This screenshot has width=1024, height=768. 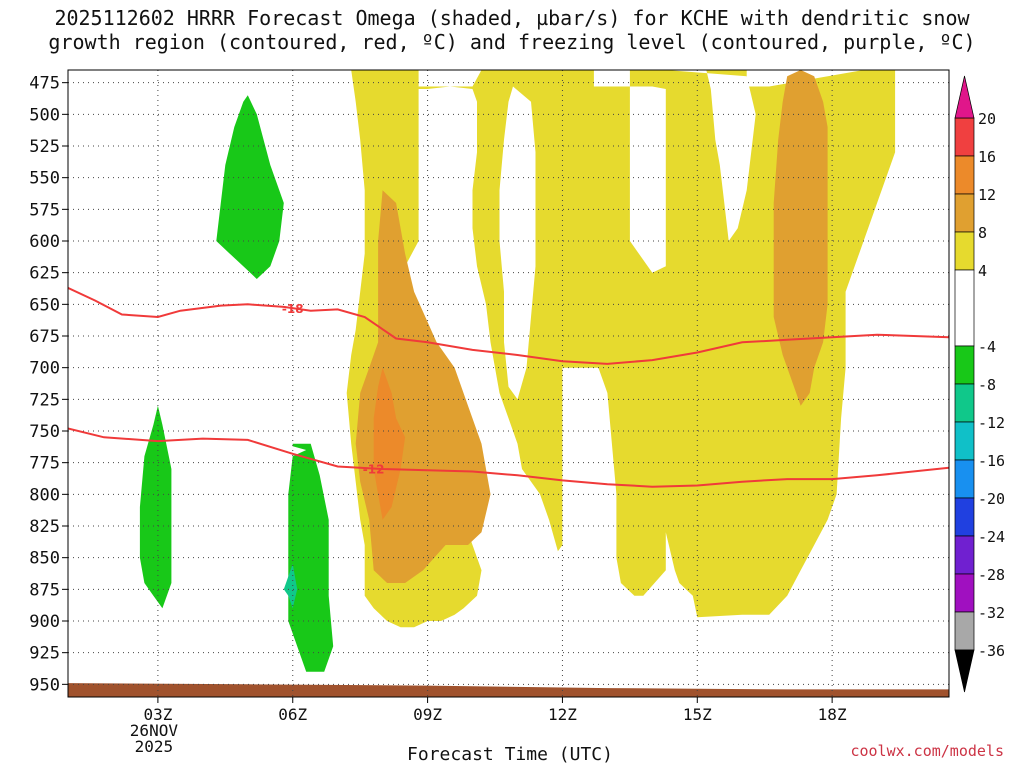 What do you see at coordinates (991, 575) in the screenshot?
I see `colorbar-tick-label: -28` at bounding box center [991, 575].